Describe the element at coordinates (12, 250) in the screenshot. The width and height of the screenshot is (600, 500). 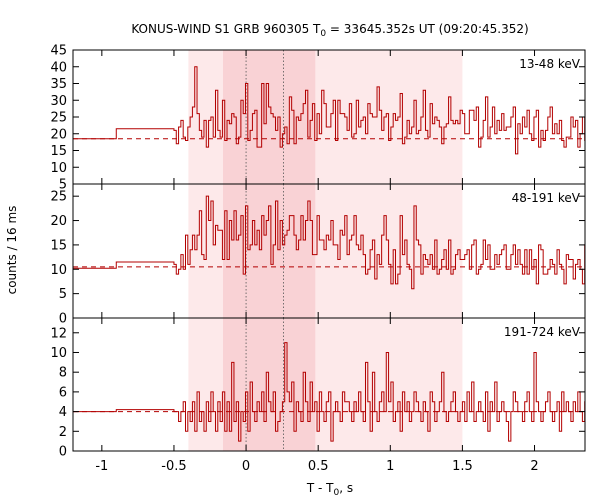
I see `y-axis-title: counts / 16 ms` at that location.